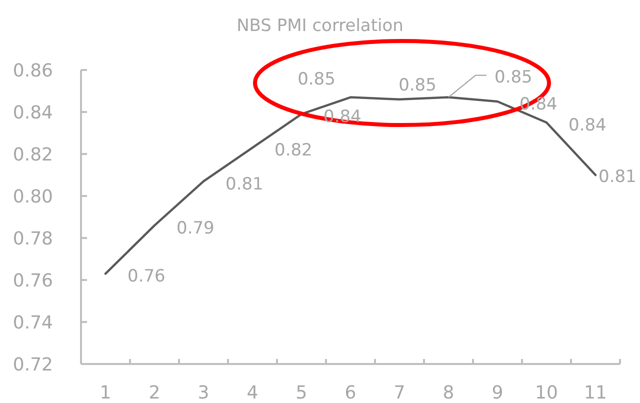  What do you see at coordinates (106, 392) in the screenshot?
I see `x-tick-label: 1` at bounding box center [106, 392].